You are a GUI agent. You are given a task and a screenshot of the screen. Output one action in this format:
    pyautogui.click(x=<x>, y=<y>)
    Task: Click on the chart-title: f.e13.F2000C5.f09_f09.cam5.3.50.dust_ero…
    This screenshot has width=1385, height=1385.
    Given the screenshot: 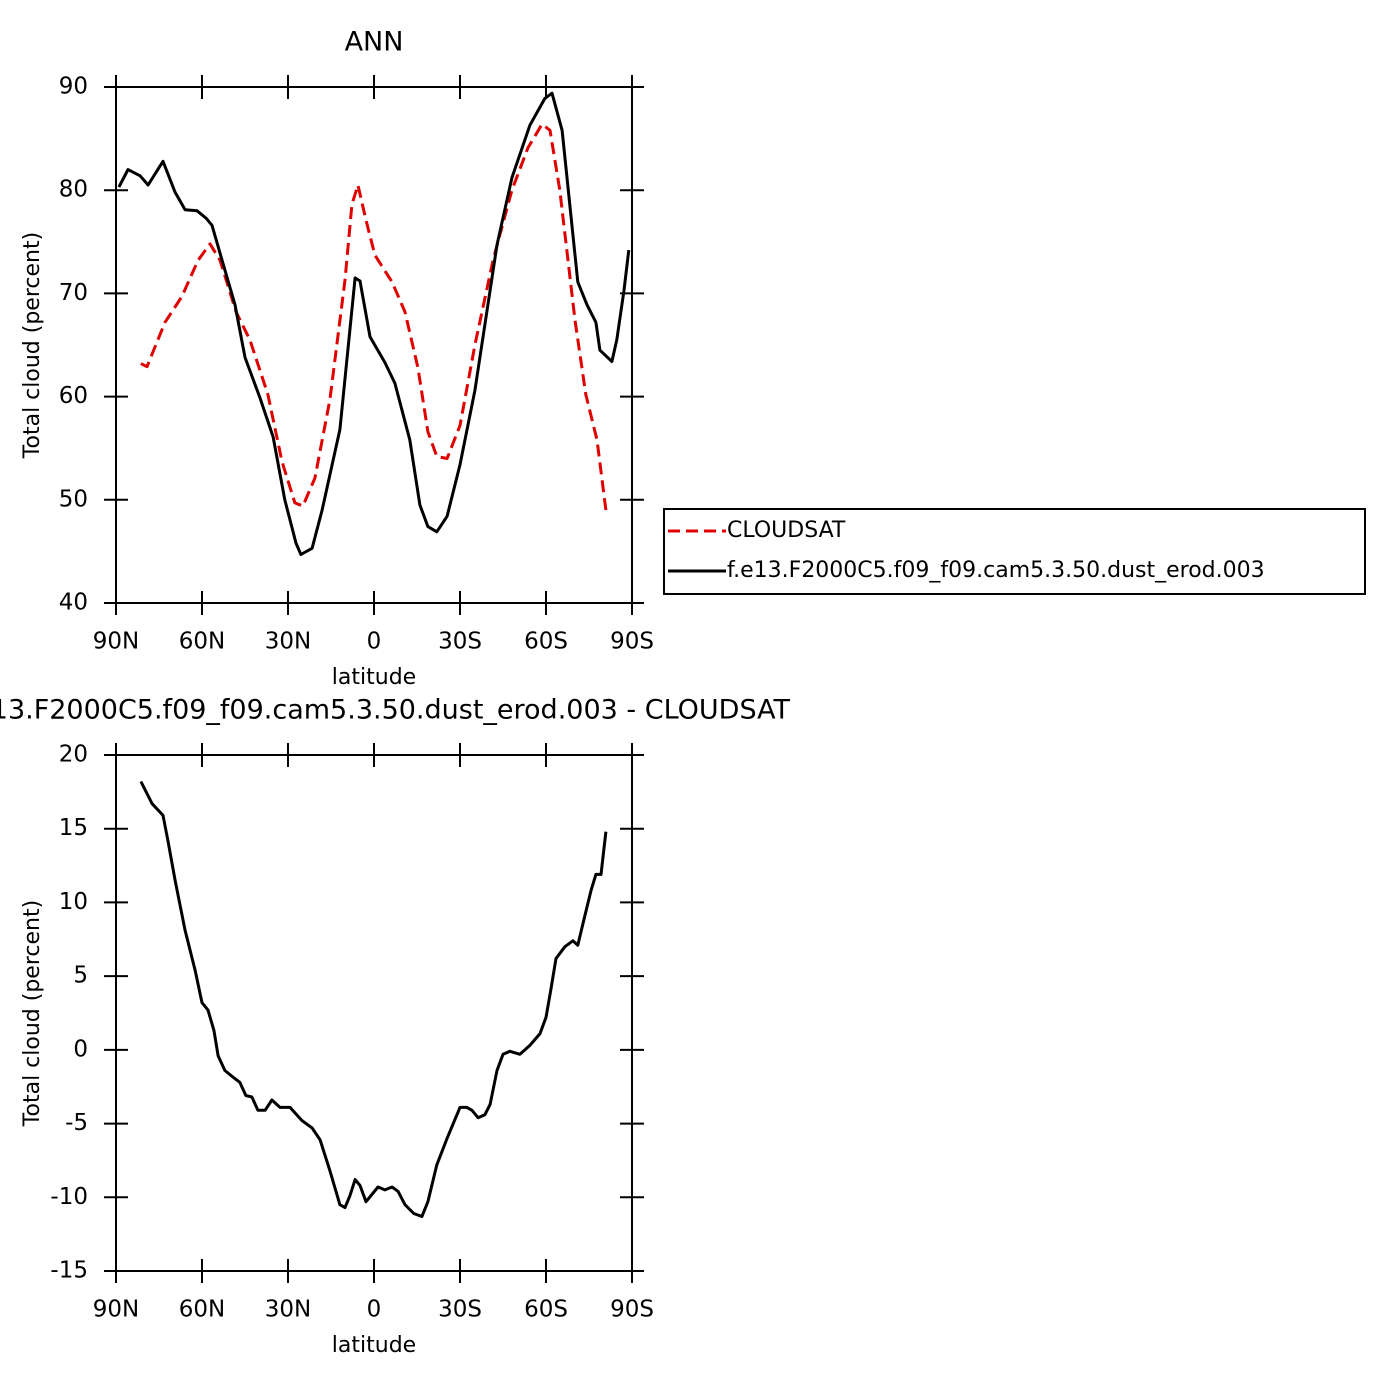 What is the action you would take?
    pyautogui.click(x=395, y=710)
    